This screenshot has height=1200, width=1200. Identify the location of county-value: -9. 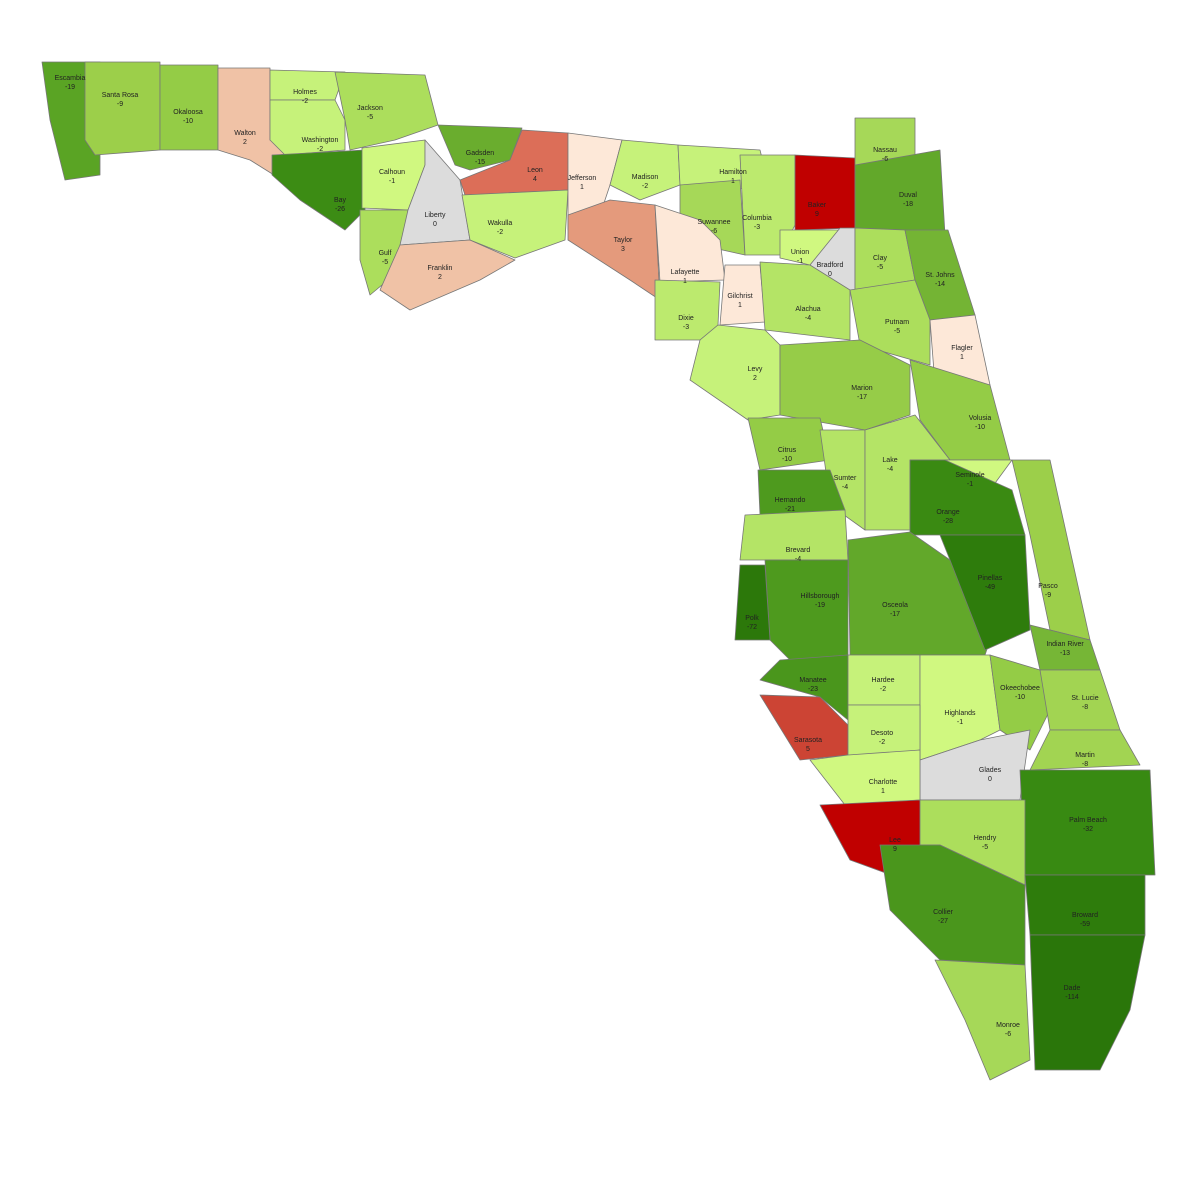
(1048, 595).